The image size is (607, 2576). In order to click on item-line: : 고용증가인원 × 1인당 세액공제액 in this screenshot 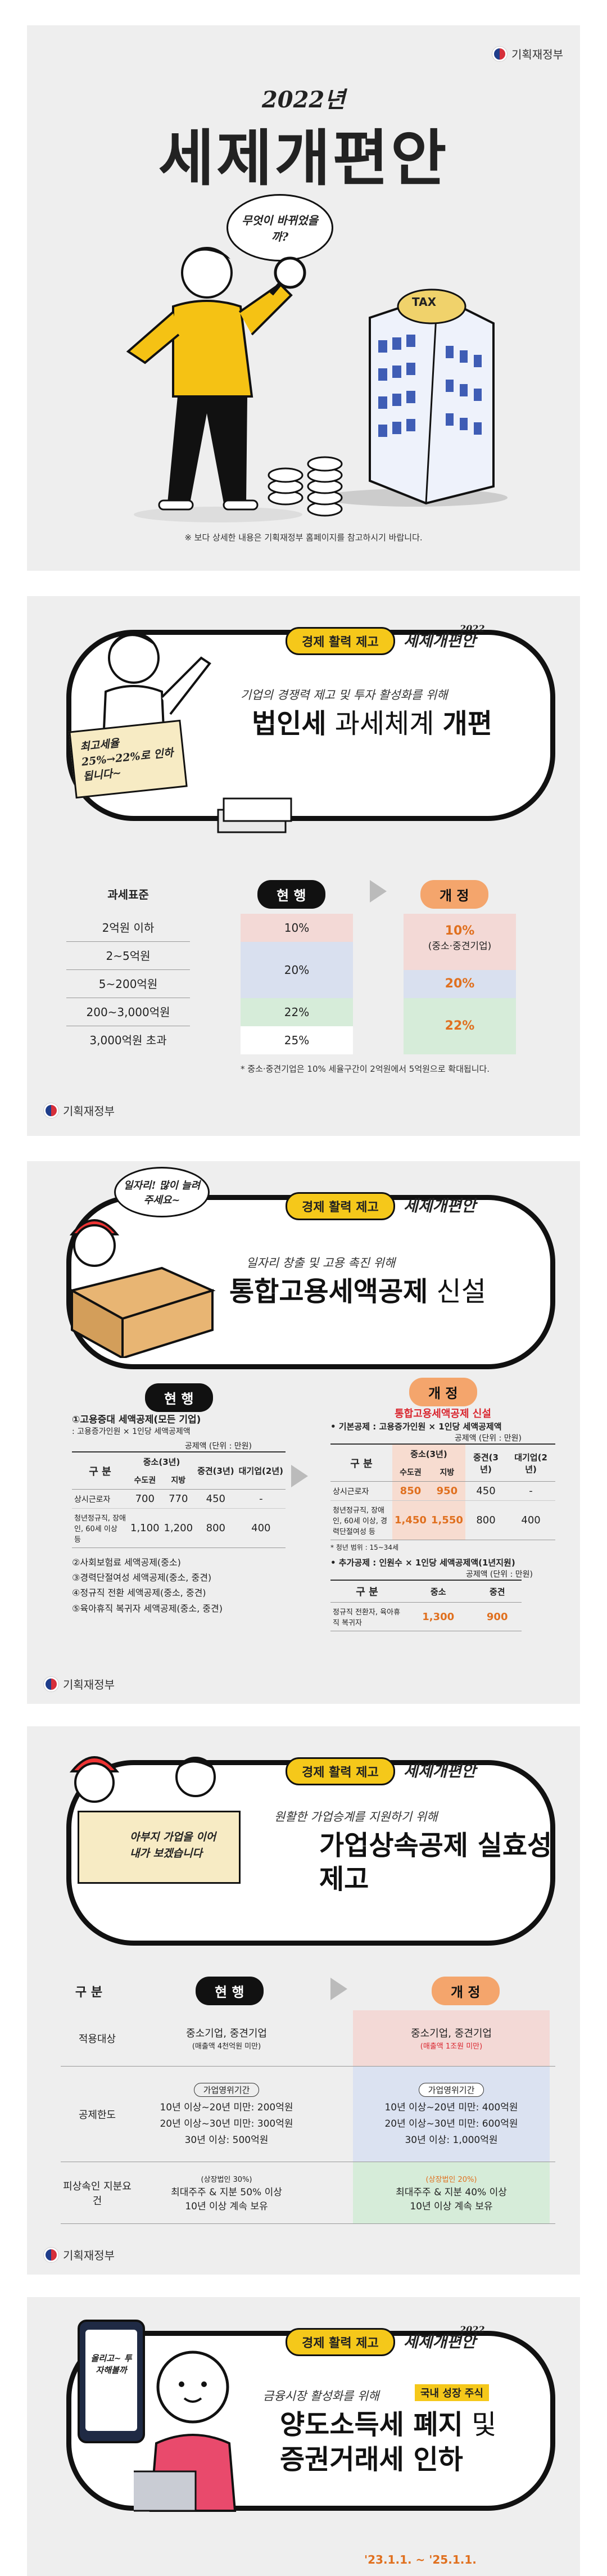, I will do `click(131, 1431)`.